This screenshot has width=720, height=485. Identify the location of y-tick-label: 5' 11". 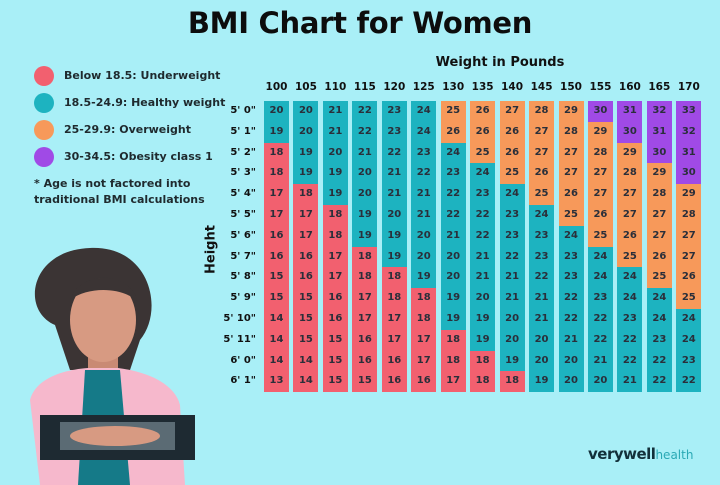
(239, 339).